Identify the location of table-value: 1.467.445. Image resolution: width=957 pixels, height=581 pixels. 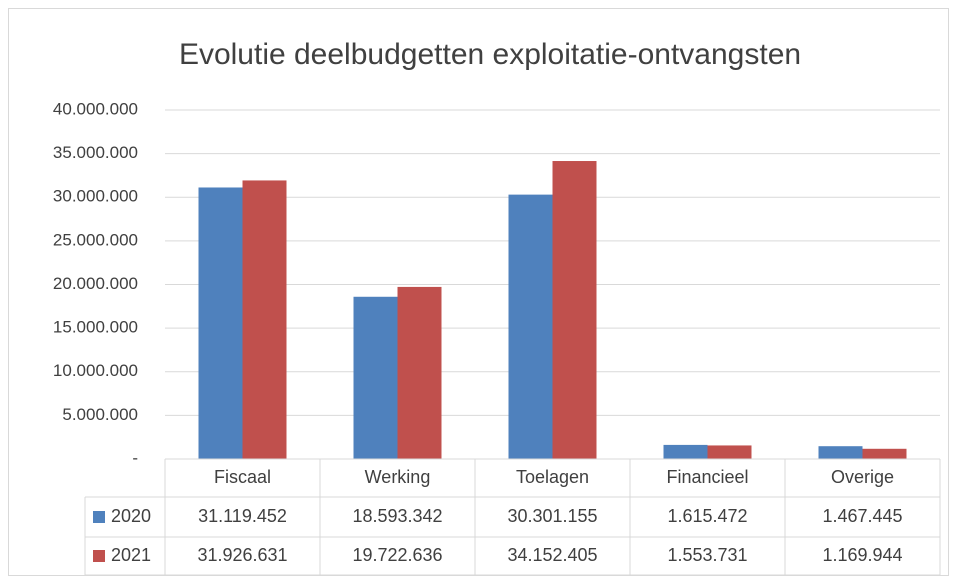
(862, 516).